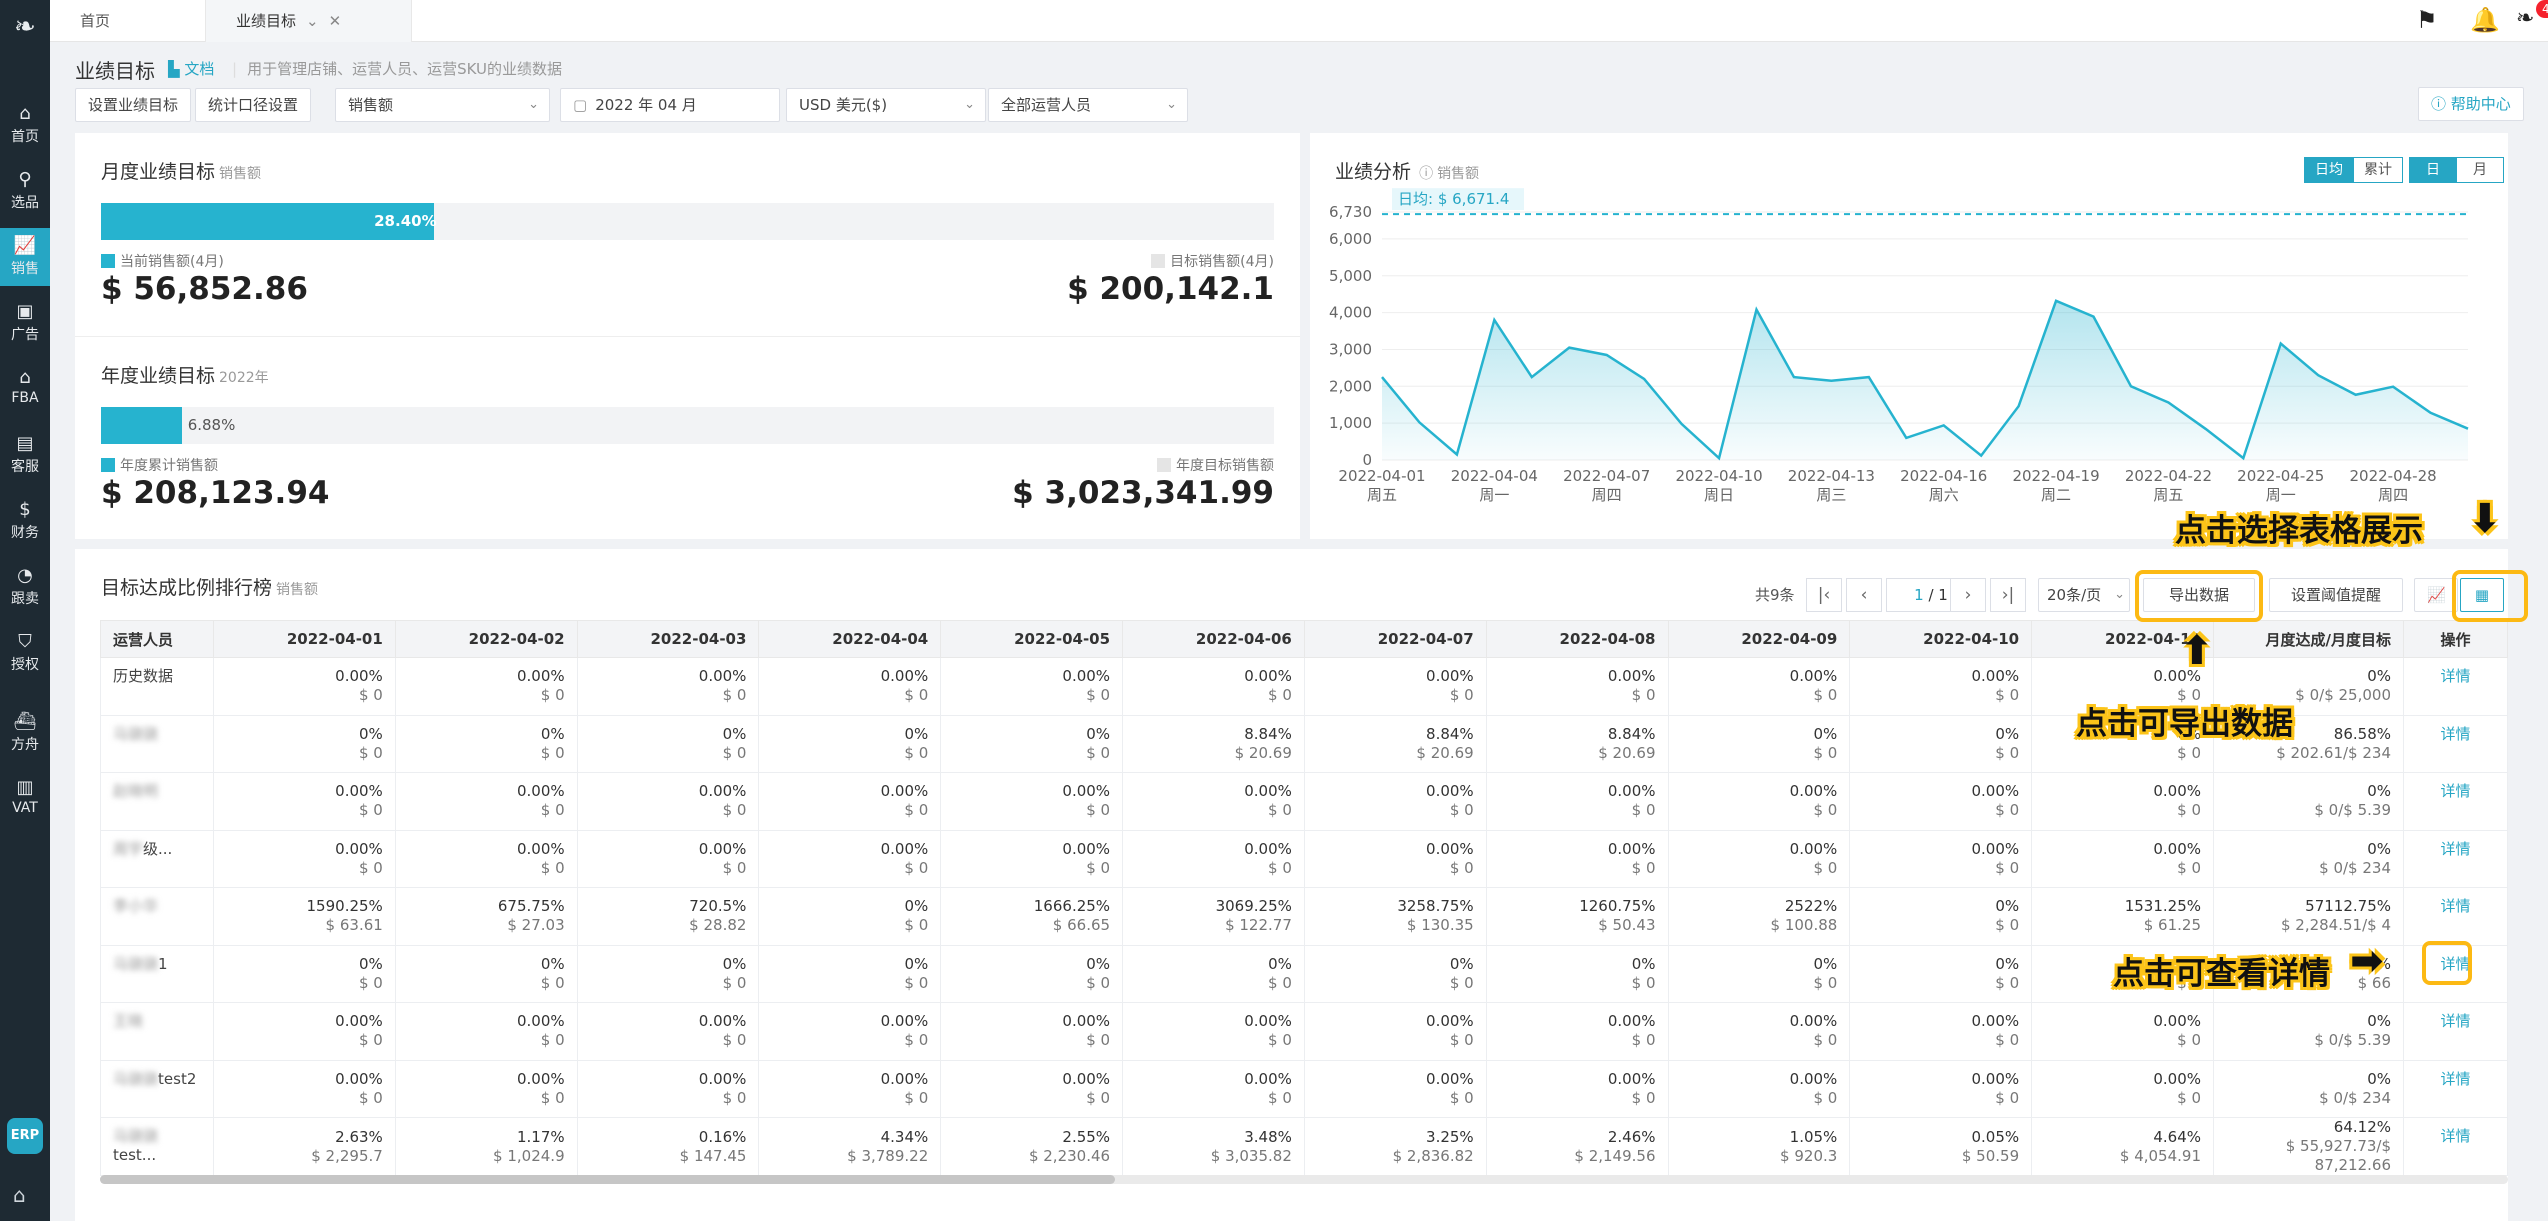 The image size is (2548, 1221). What do you see at coordinates (1395, 973) in the screenshot?
I see `value-cell: 0% $ 0` at bounding box center [1395, 973].